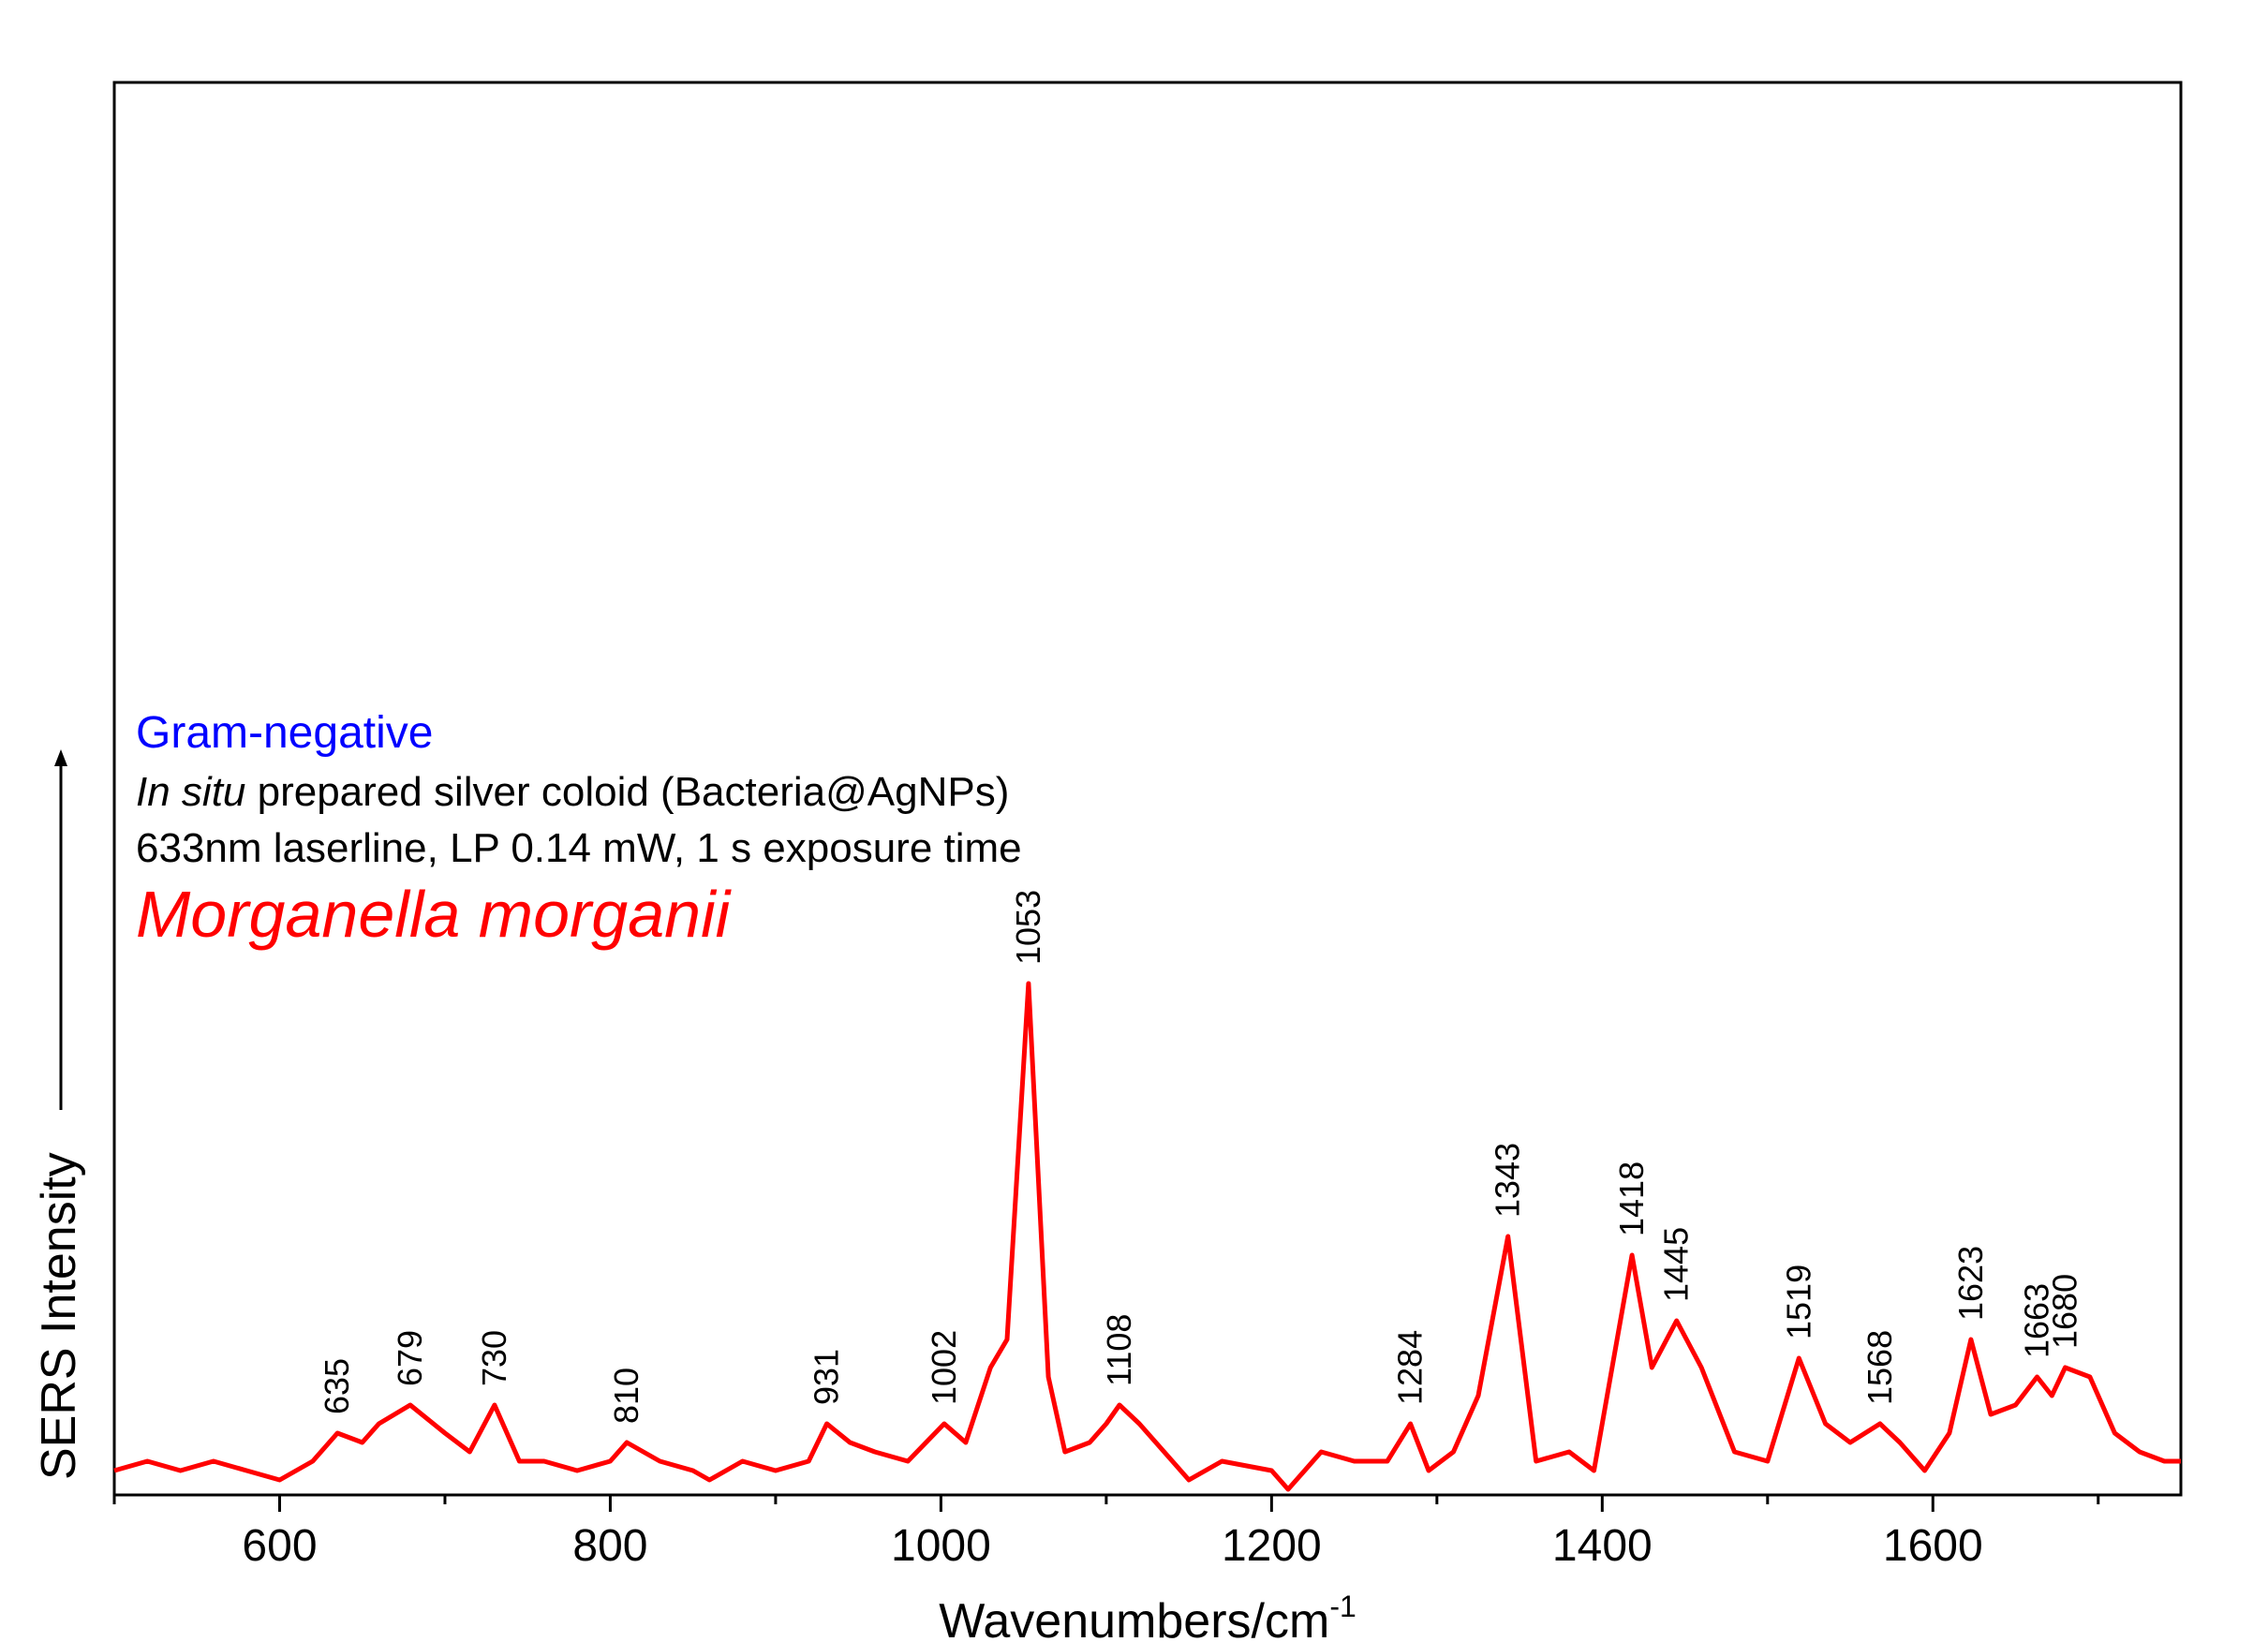  I want to click on peak-label: 730, so click(494, 1358).